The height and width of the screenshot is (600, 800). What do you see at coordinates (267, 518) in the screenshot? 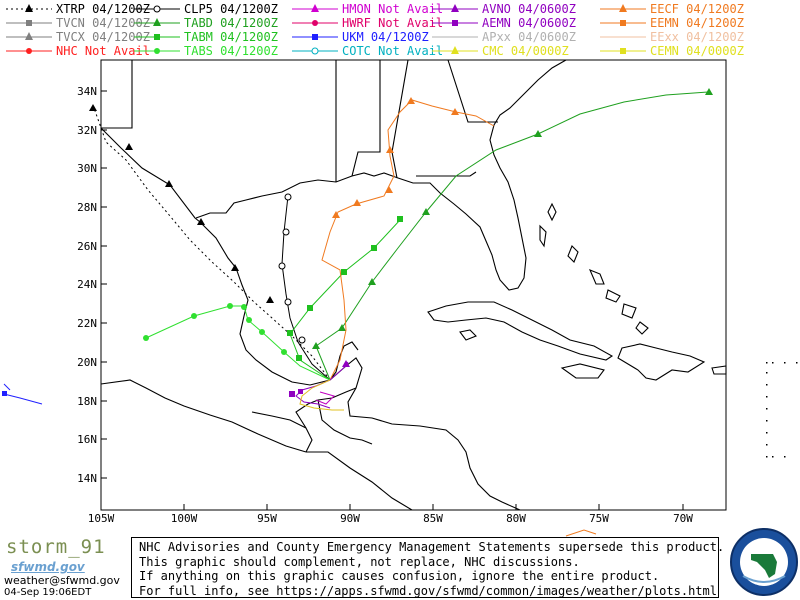
I see `lon-label: 95W` at bounding box center [267, 518].